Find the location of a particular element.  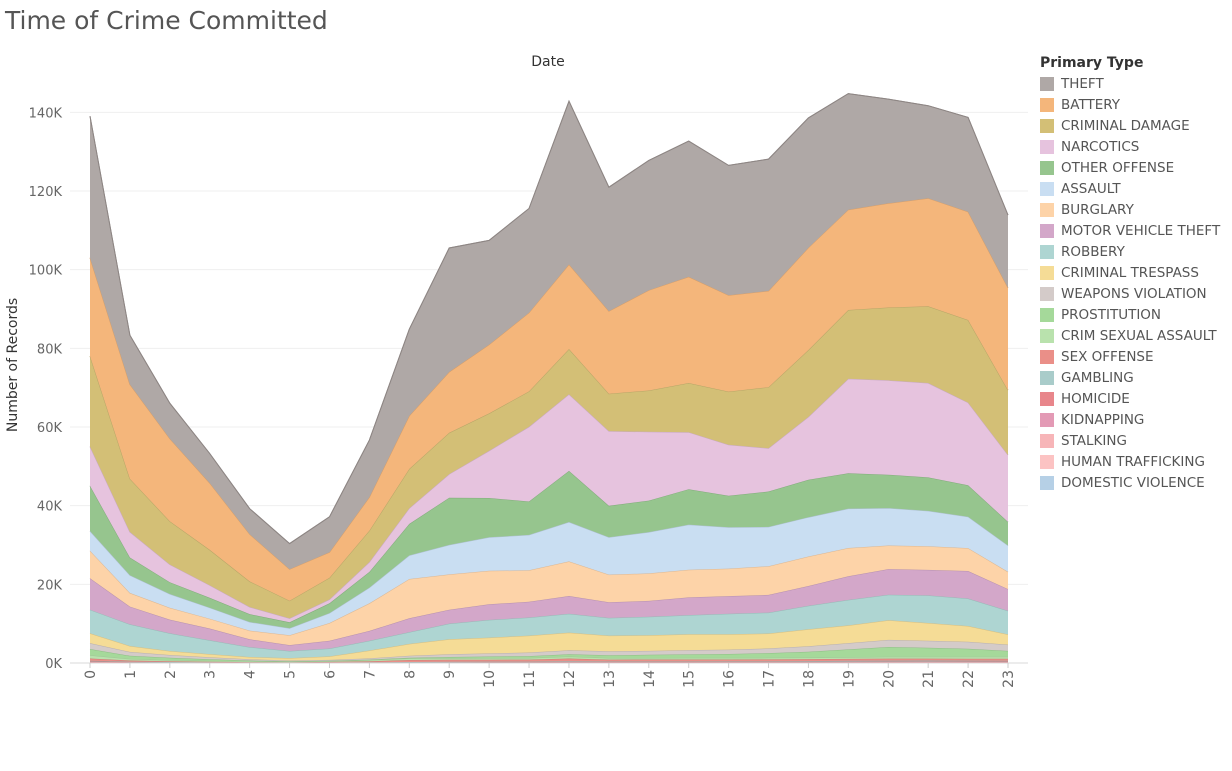

x-tick-label: 16 is located at coordinates (730, 679).